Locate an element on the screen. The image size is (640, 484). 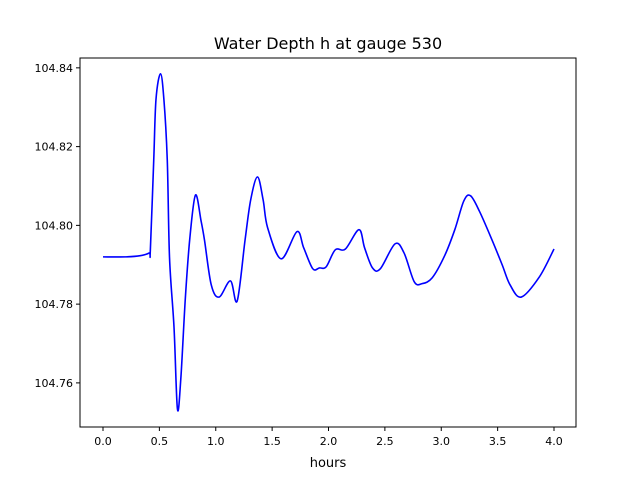
x-tick-label: 3.0 is located at coordinates (442, 441).